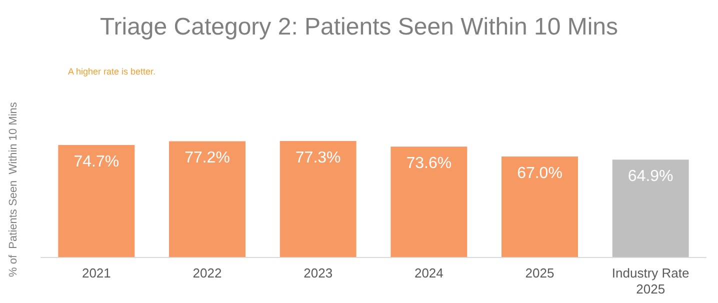 This screenshot has height=303, width=718. I want to click on x-tick-label: 2024, so click(429, 273).